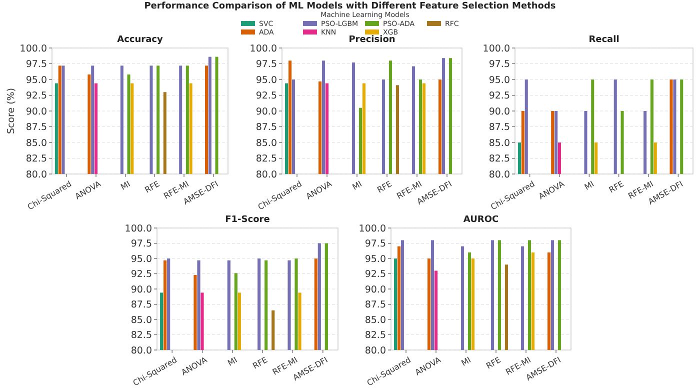 The height and width of the screenshot is (392, 700). Describe the element at coordinates (247, 220) in the screenshot. I see `chart-title: F1-Score` at that location.